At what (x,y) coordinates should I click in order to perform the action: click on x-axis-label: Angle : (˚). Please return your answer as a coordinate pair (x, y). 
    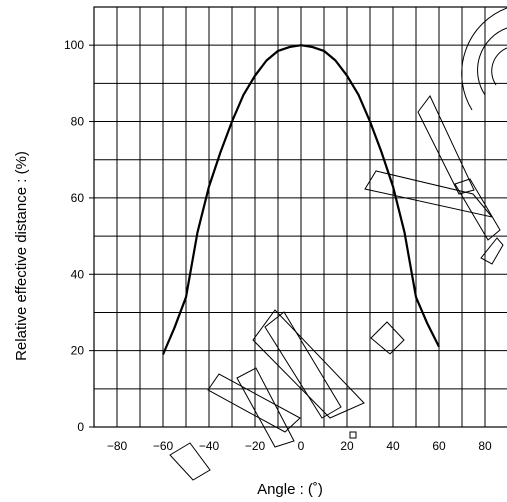
    Looking at the image, I should click on (290, 489).